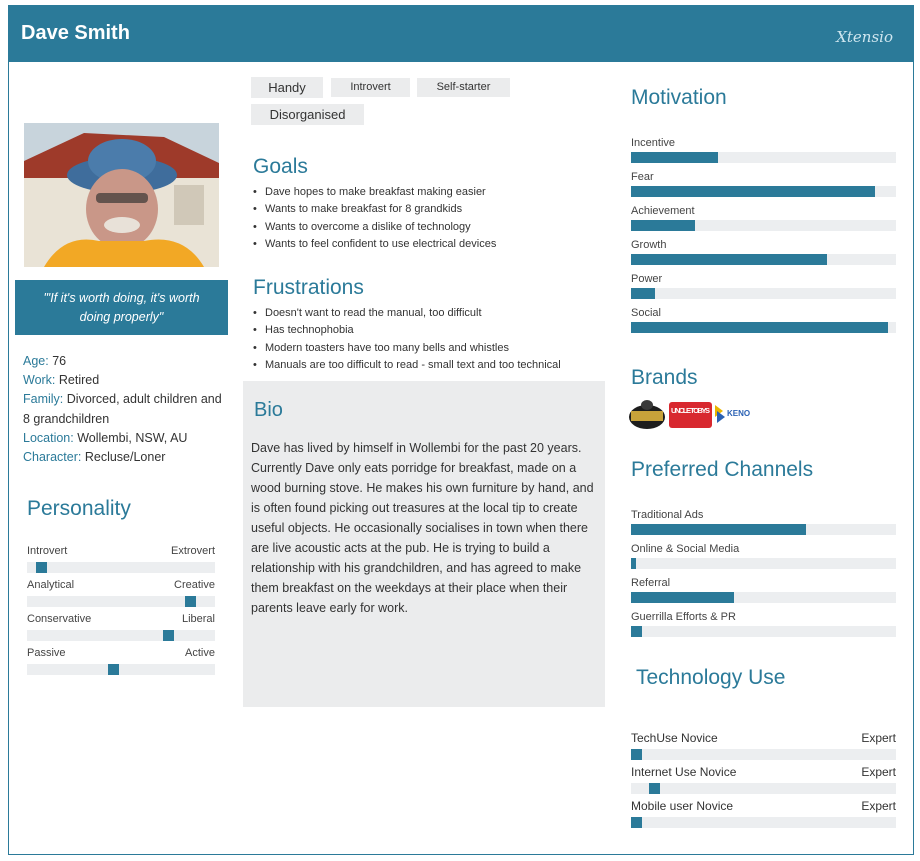 The height and width of the screenshot is (861, 920). What do you see at coordinates (280, 166) in the screenshot?
I see `goals-title: Goals` at bounding box center [280, 166].